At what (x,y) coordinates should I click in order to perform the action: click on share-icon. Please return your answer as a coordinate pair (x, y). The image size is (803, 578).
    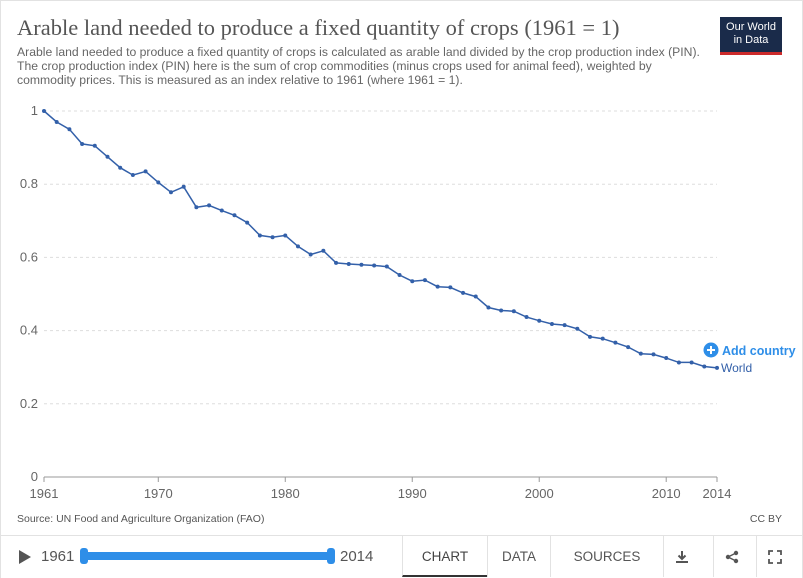
    Looking at the image, I should click on (732, 557).